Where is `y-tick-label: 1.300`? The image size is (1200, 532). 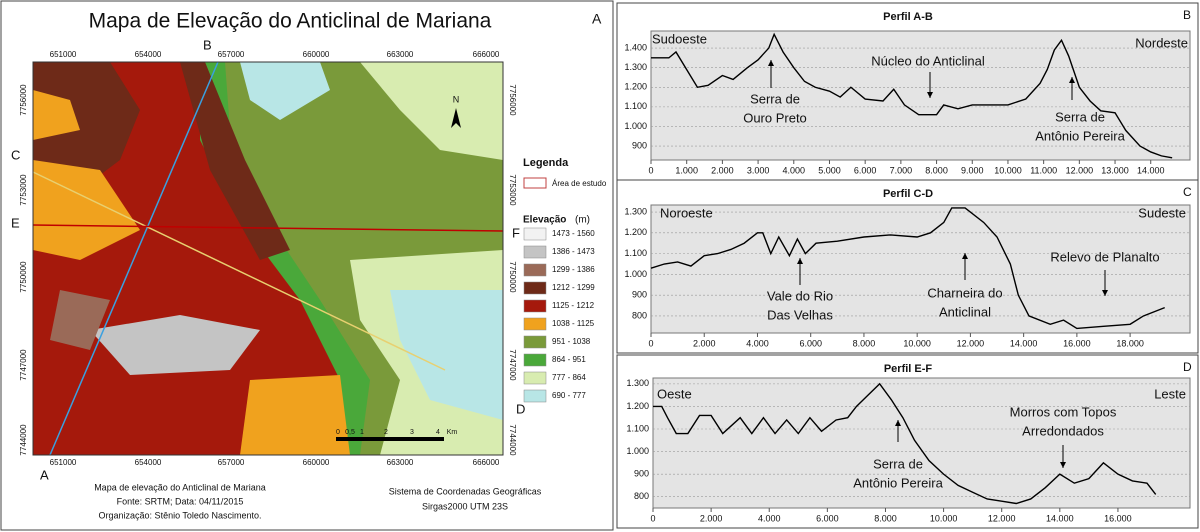 y-tick-label: 1.300 is located at coordinates (635, 67).